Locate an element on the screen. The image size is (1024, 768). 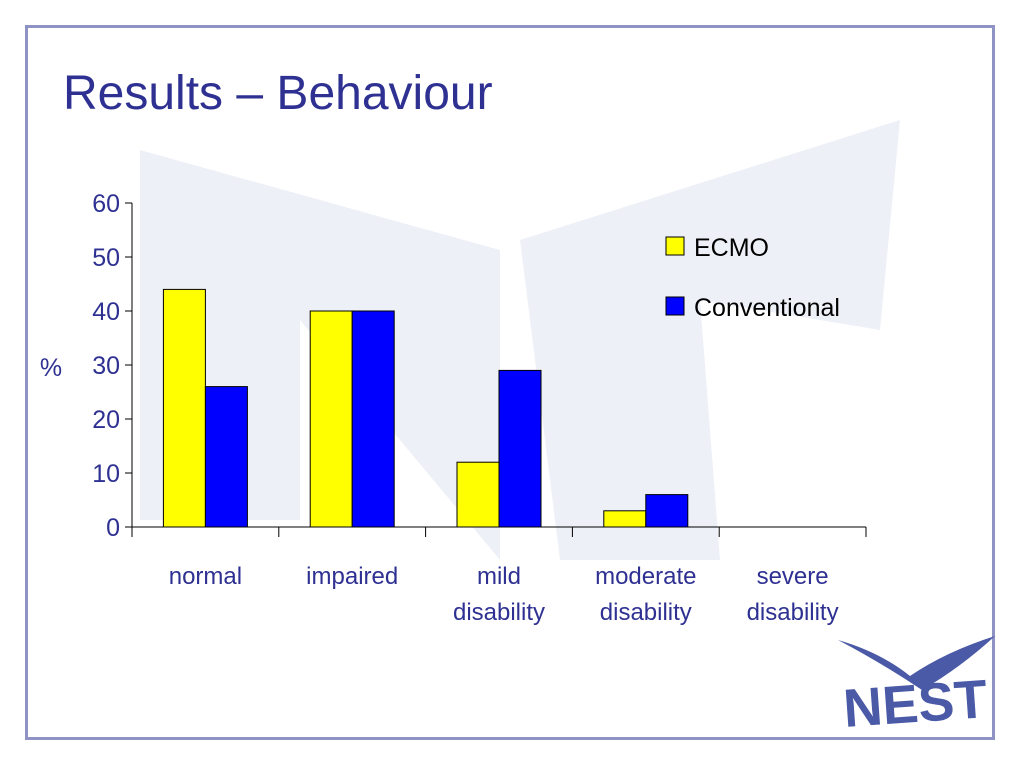
slide-title: Results – Behaviour is located at coordinates (278, 93).